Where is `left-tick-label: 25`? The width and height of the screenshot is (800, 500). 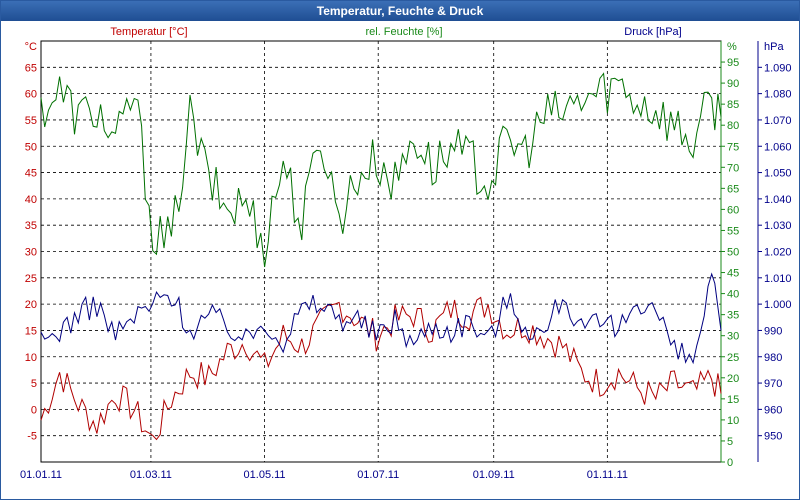 left-tick-label: 25 is located at coordinates (31, 279).